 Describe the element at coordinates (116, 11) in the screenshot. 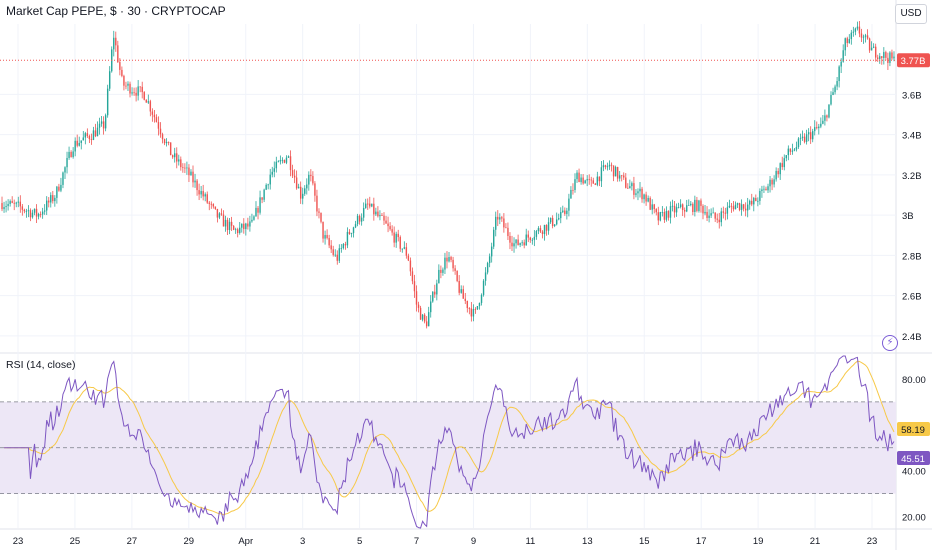

I see `symbol-title: Market Cap PEPE, $ · 30 · CRYPTOCAP` at that location.